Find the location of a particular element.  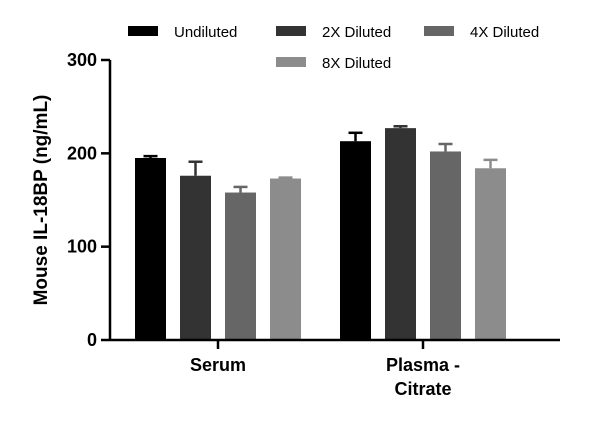

y-tick-label-200: 200 is located at coordinates (82, 153).